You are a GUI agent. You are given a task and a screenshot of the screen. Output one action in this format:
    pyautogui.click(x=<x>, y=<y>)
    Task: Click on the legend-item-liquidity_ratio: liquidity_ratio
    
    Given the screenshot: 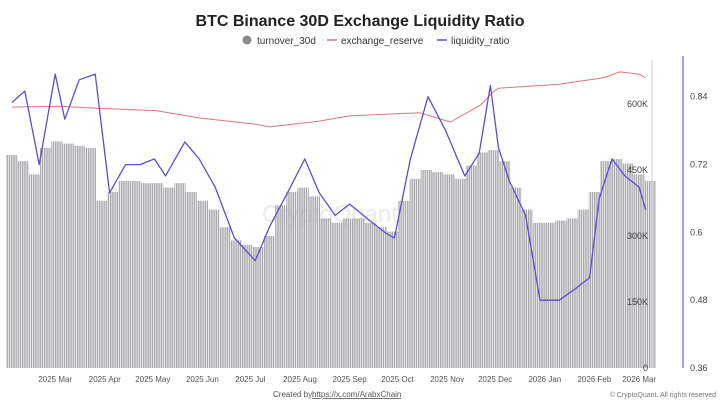 What is the action you would take?
    pyautogui.click(x=480, y=41)
    